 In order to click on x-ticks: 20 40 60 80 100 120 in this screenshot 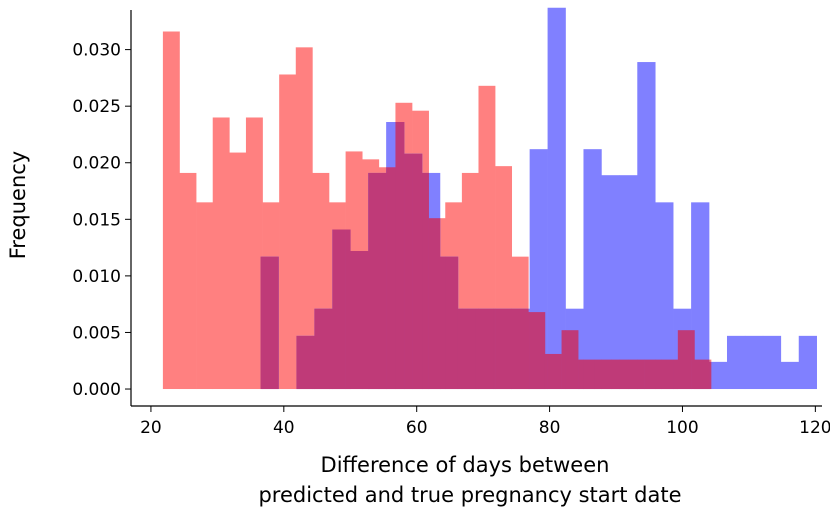, I will do `click(485, 422)`.